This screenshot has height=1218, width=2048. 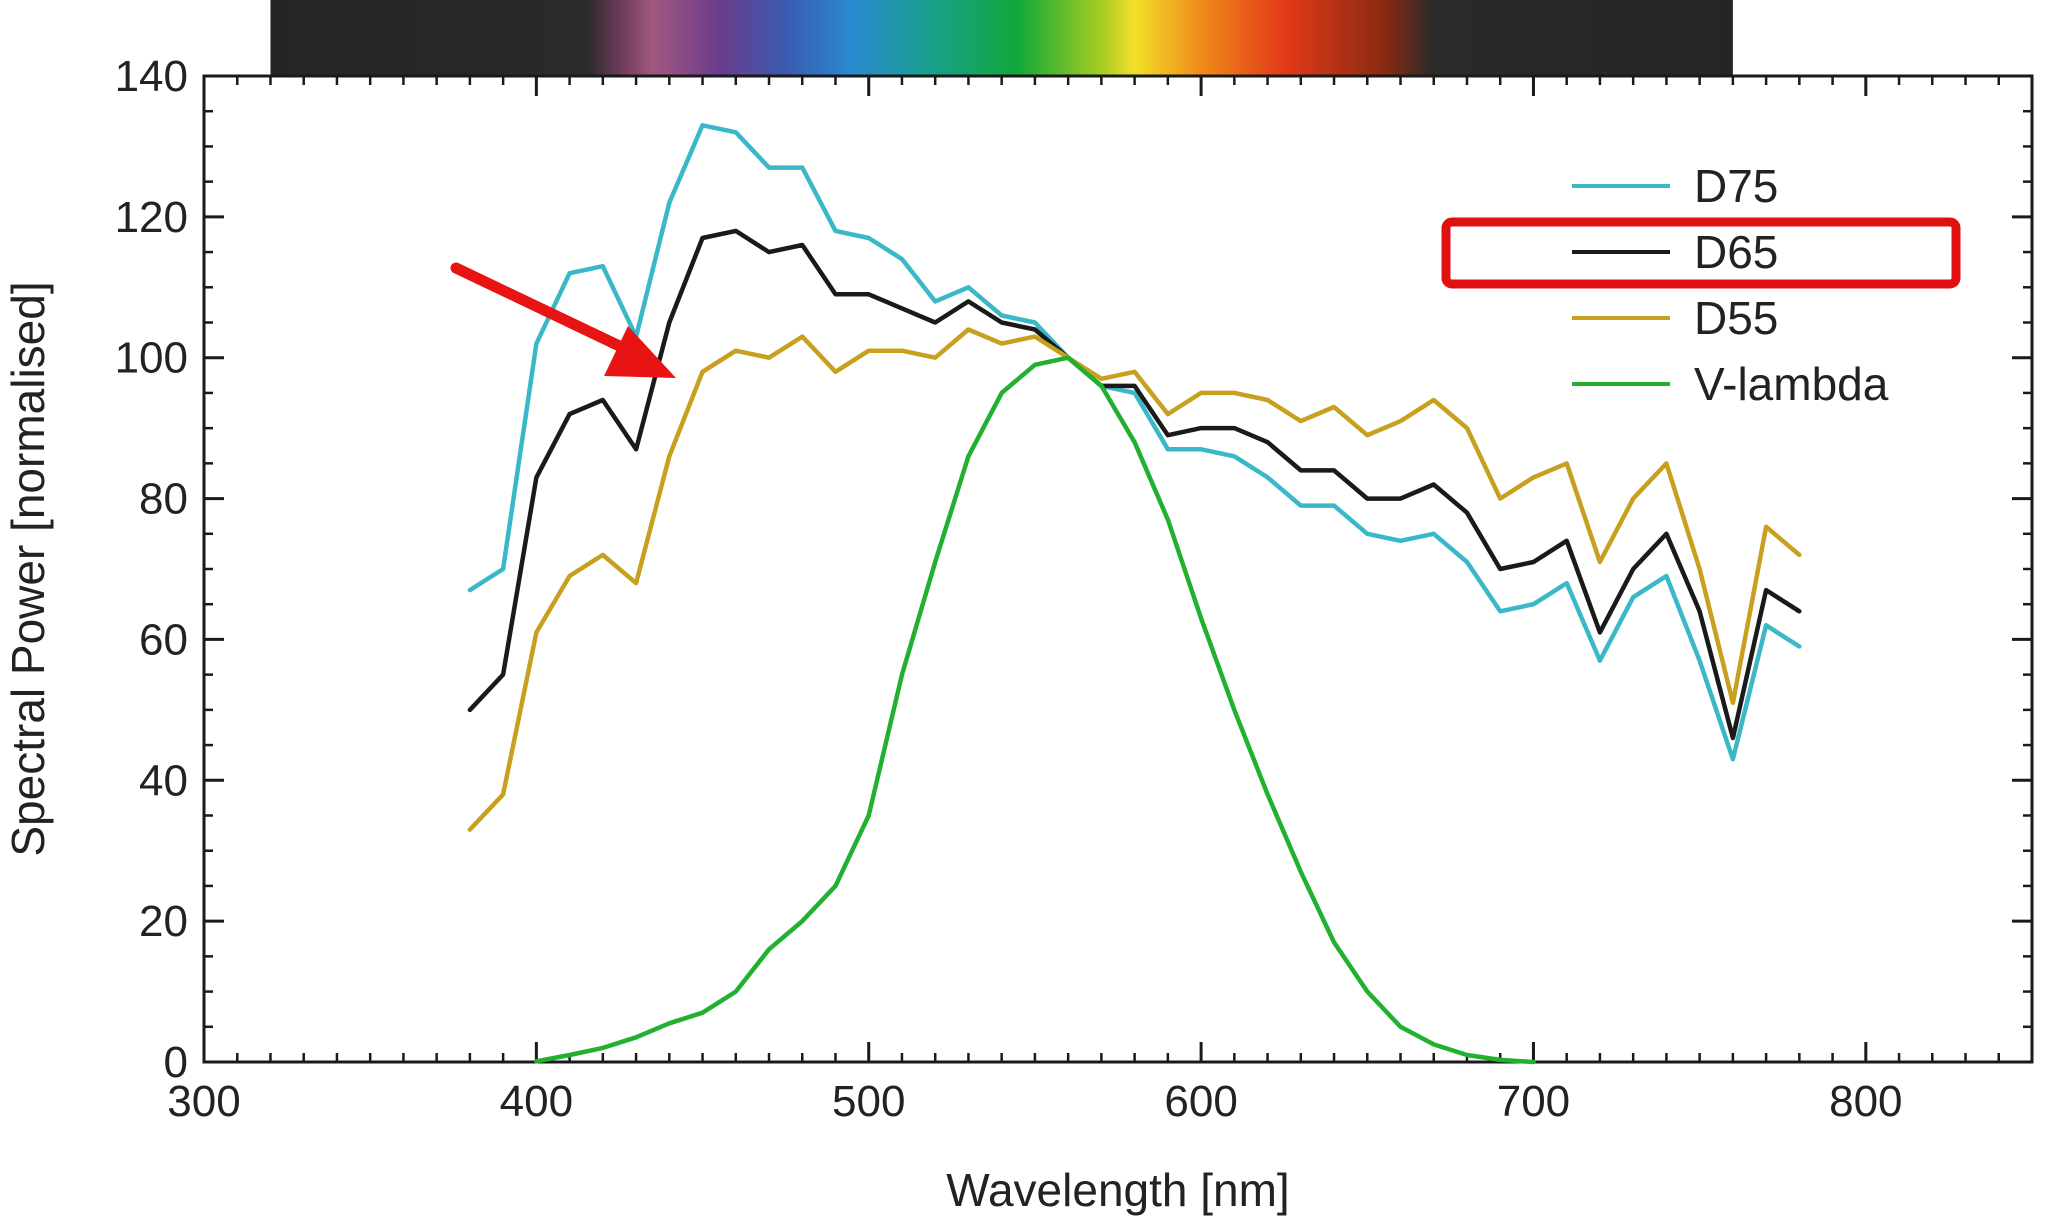 I want to click on y-tick-label: 120, so click(x=151, y=217).